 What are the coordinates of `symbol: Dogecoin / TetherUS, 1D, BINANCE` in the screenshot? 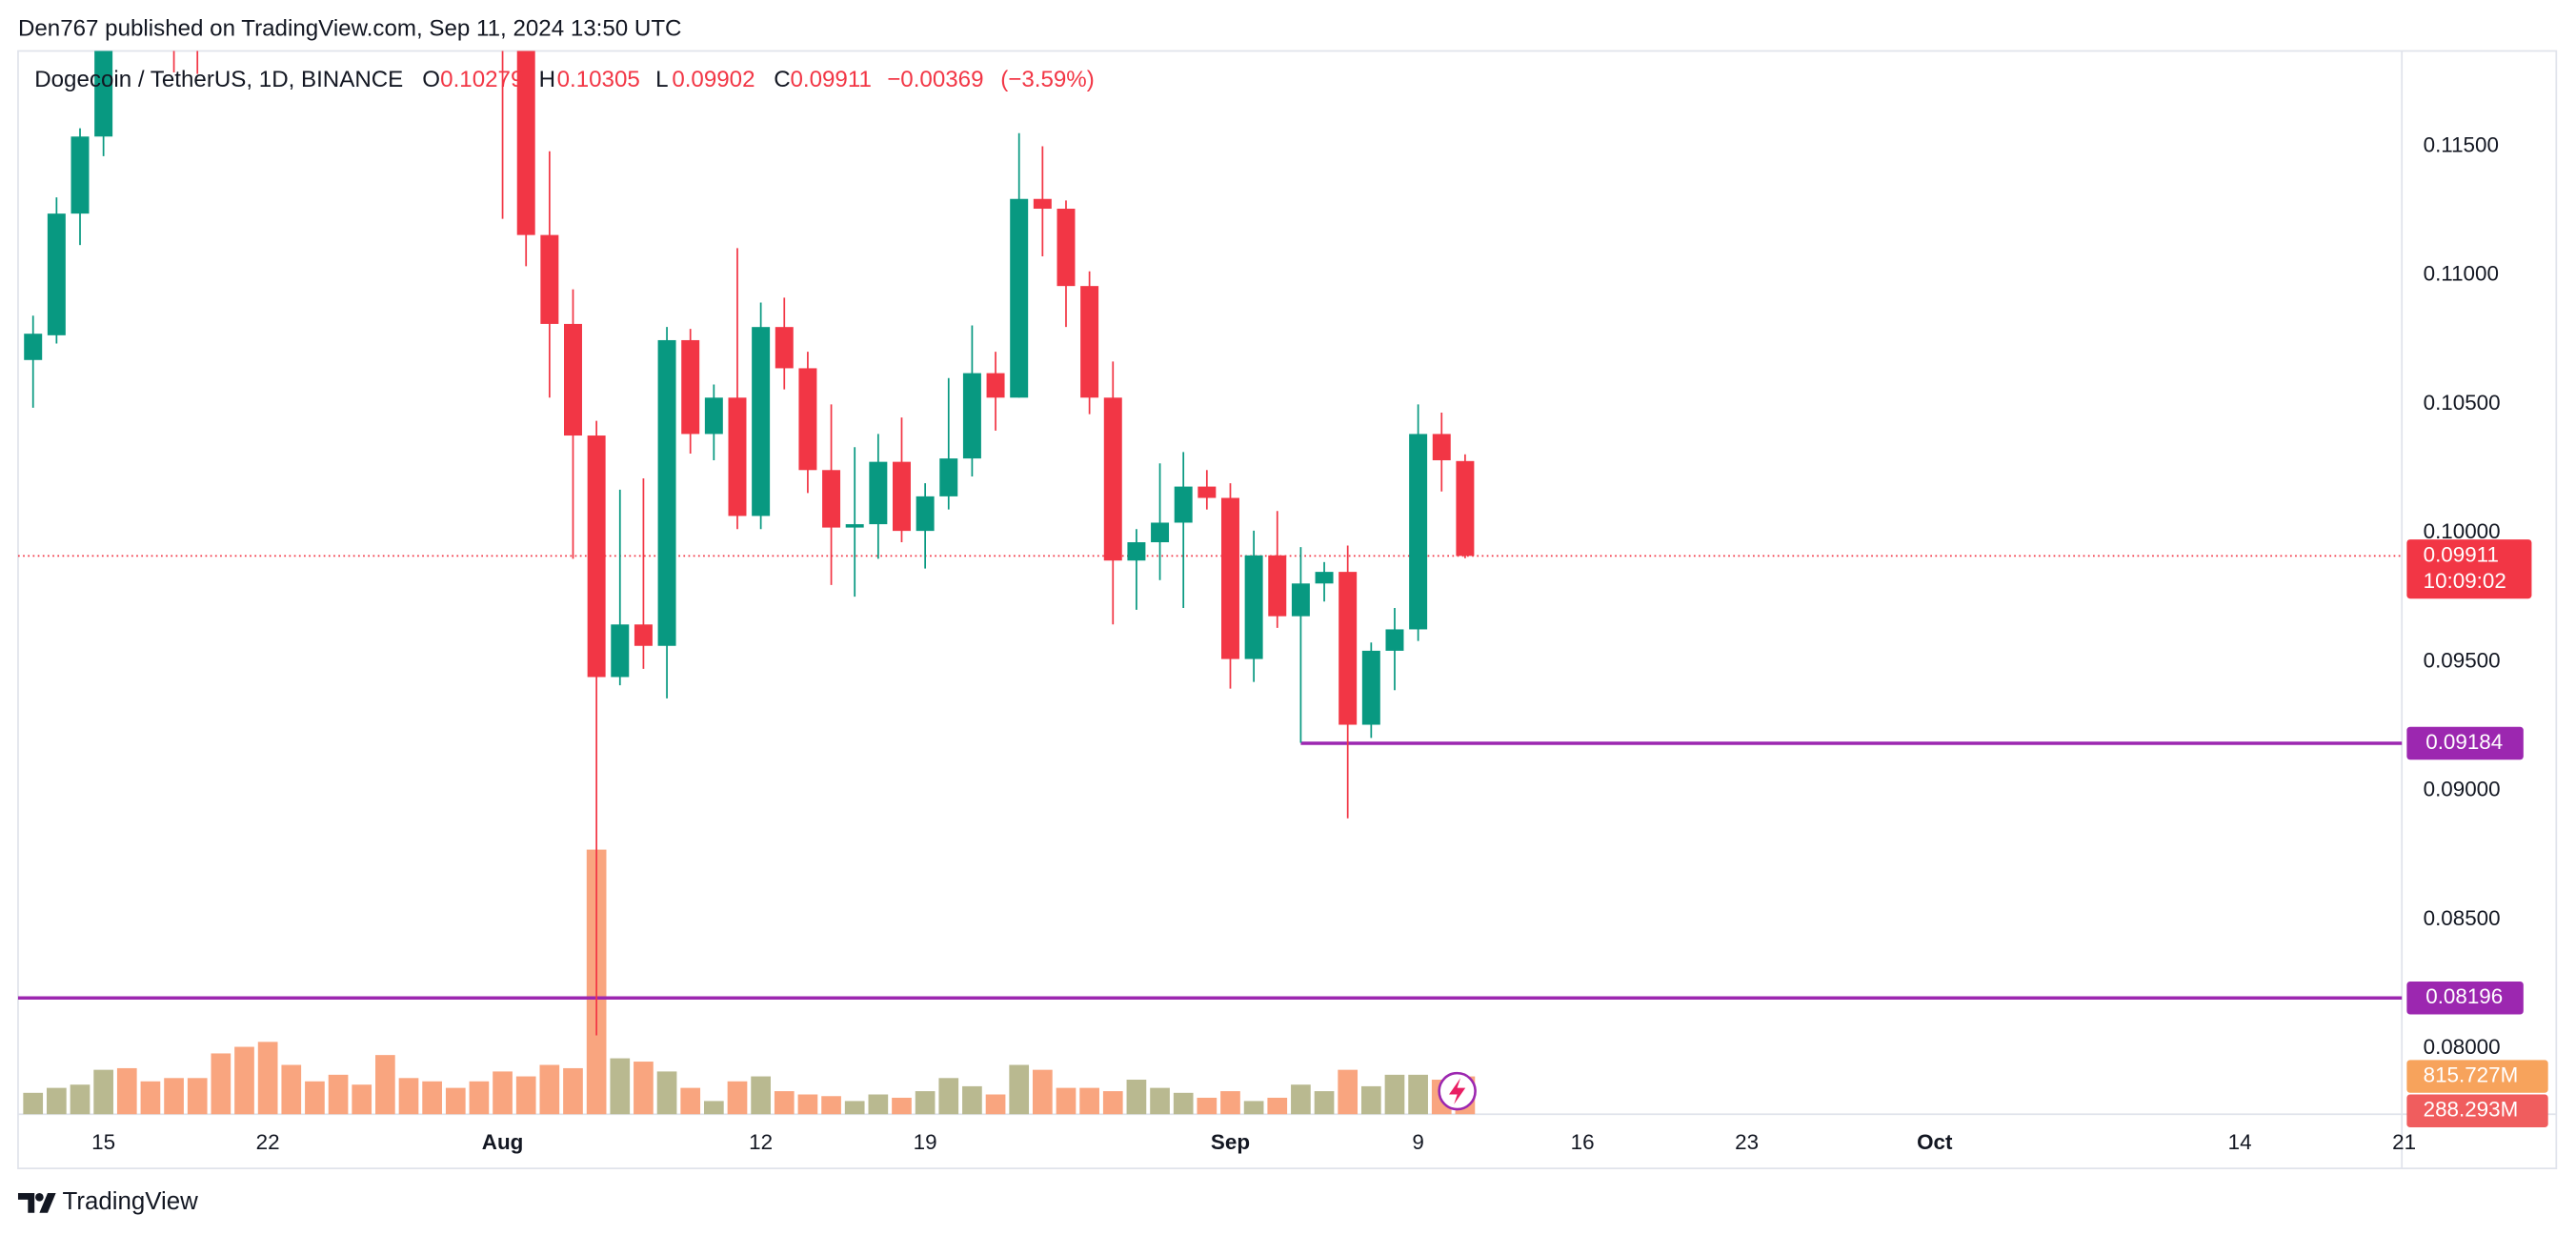 It's located at (219, 79).